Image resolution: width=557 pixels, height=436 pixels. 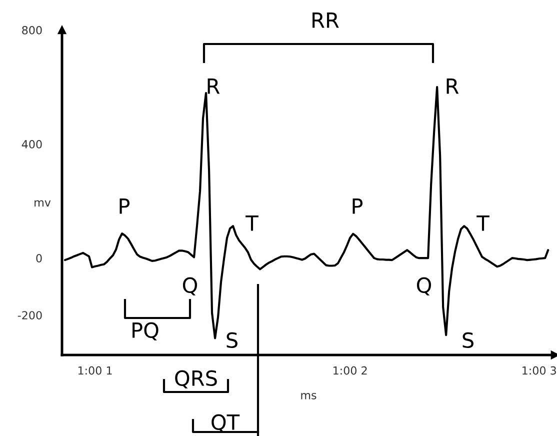 I want to click on y-tick-label: -200, so click(x=30, y=315).